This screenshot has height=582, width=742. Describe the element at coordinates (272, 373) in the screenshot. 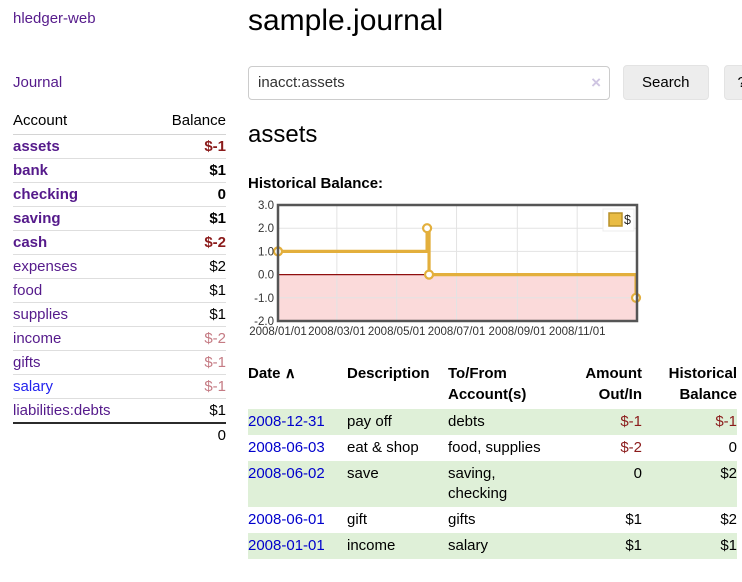

I see `register-header-date: Date ∧` at that location.